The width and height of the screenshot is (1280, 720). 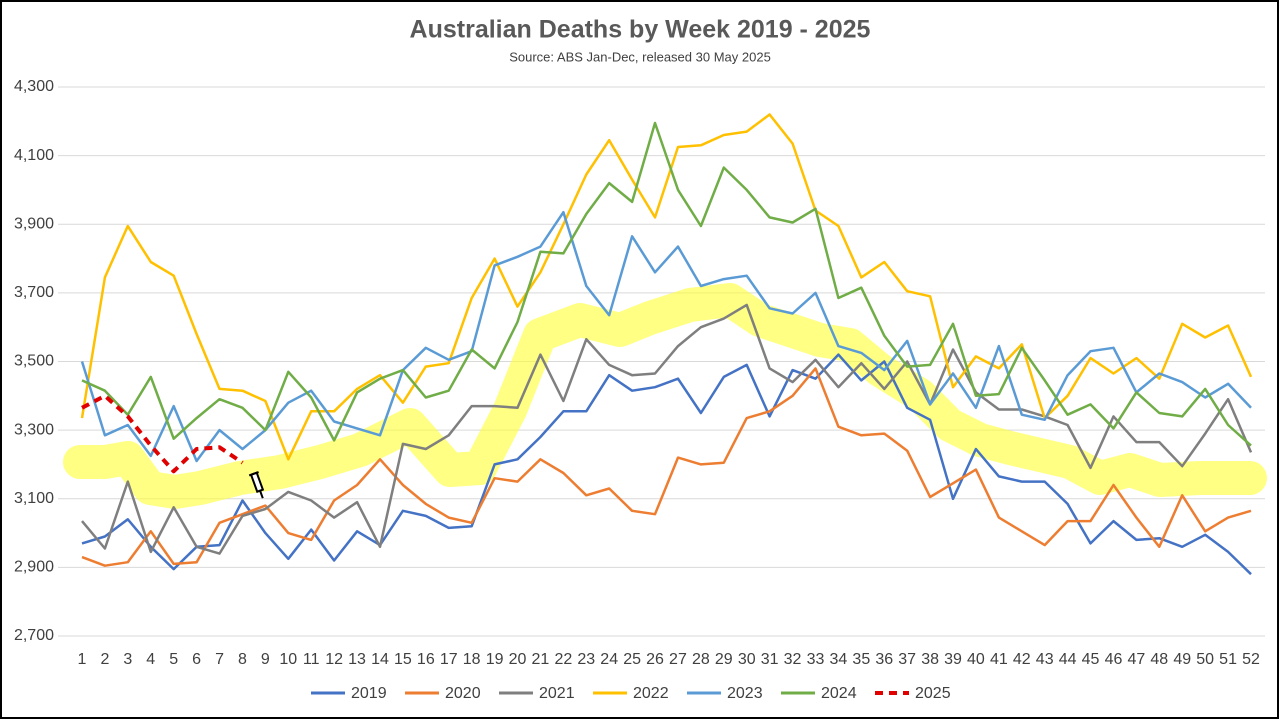 I want to click on x-tick-label: 7, so click(x=219, y=659).